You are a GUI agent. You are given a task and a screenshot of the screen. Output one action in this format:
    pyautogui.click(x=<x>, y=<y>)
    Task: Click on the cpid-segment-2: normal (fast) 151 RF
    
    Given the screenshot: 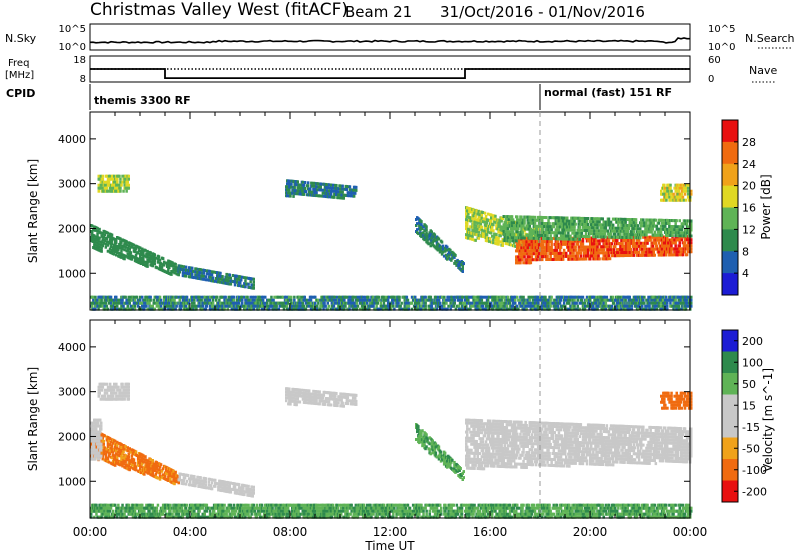 What is the action you would take?
    pyautogui.click(x=608, y=92)
    